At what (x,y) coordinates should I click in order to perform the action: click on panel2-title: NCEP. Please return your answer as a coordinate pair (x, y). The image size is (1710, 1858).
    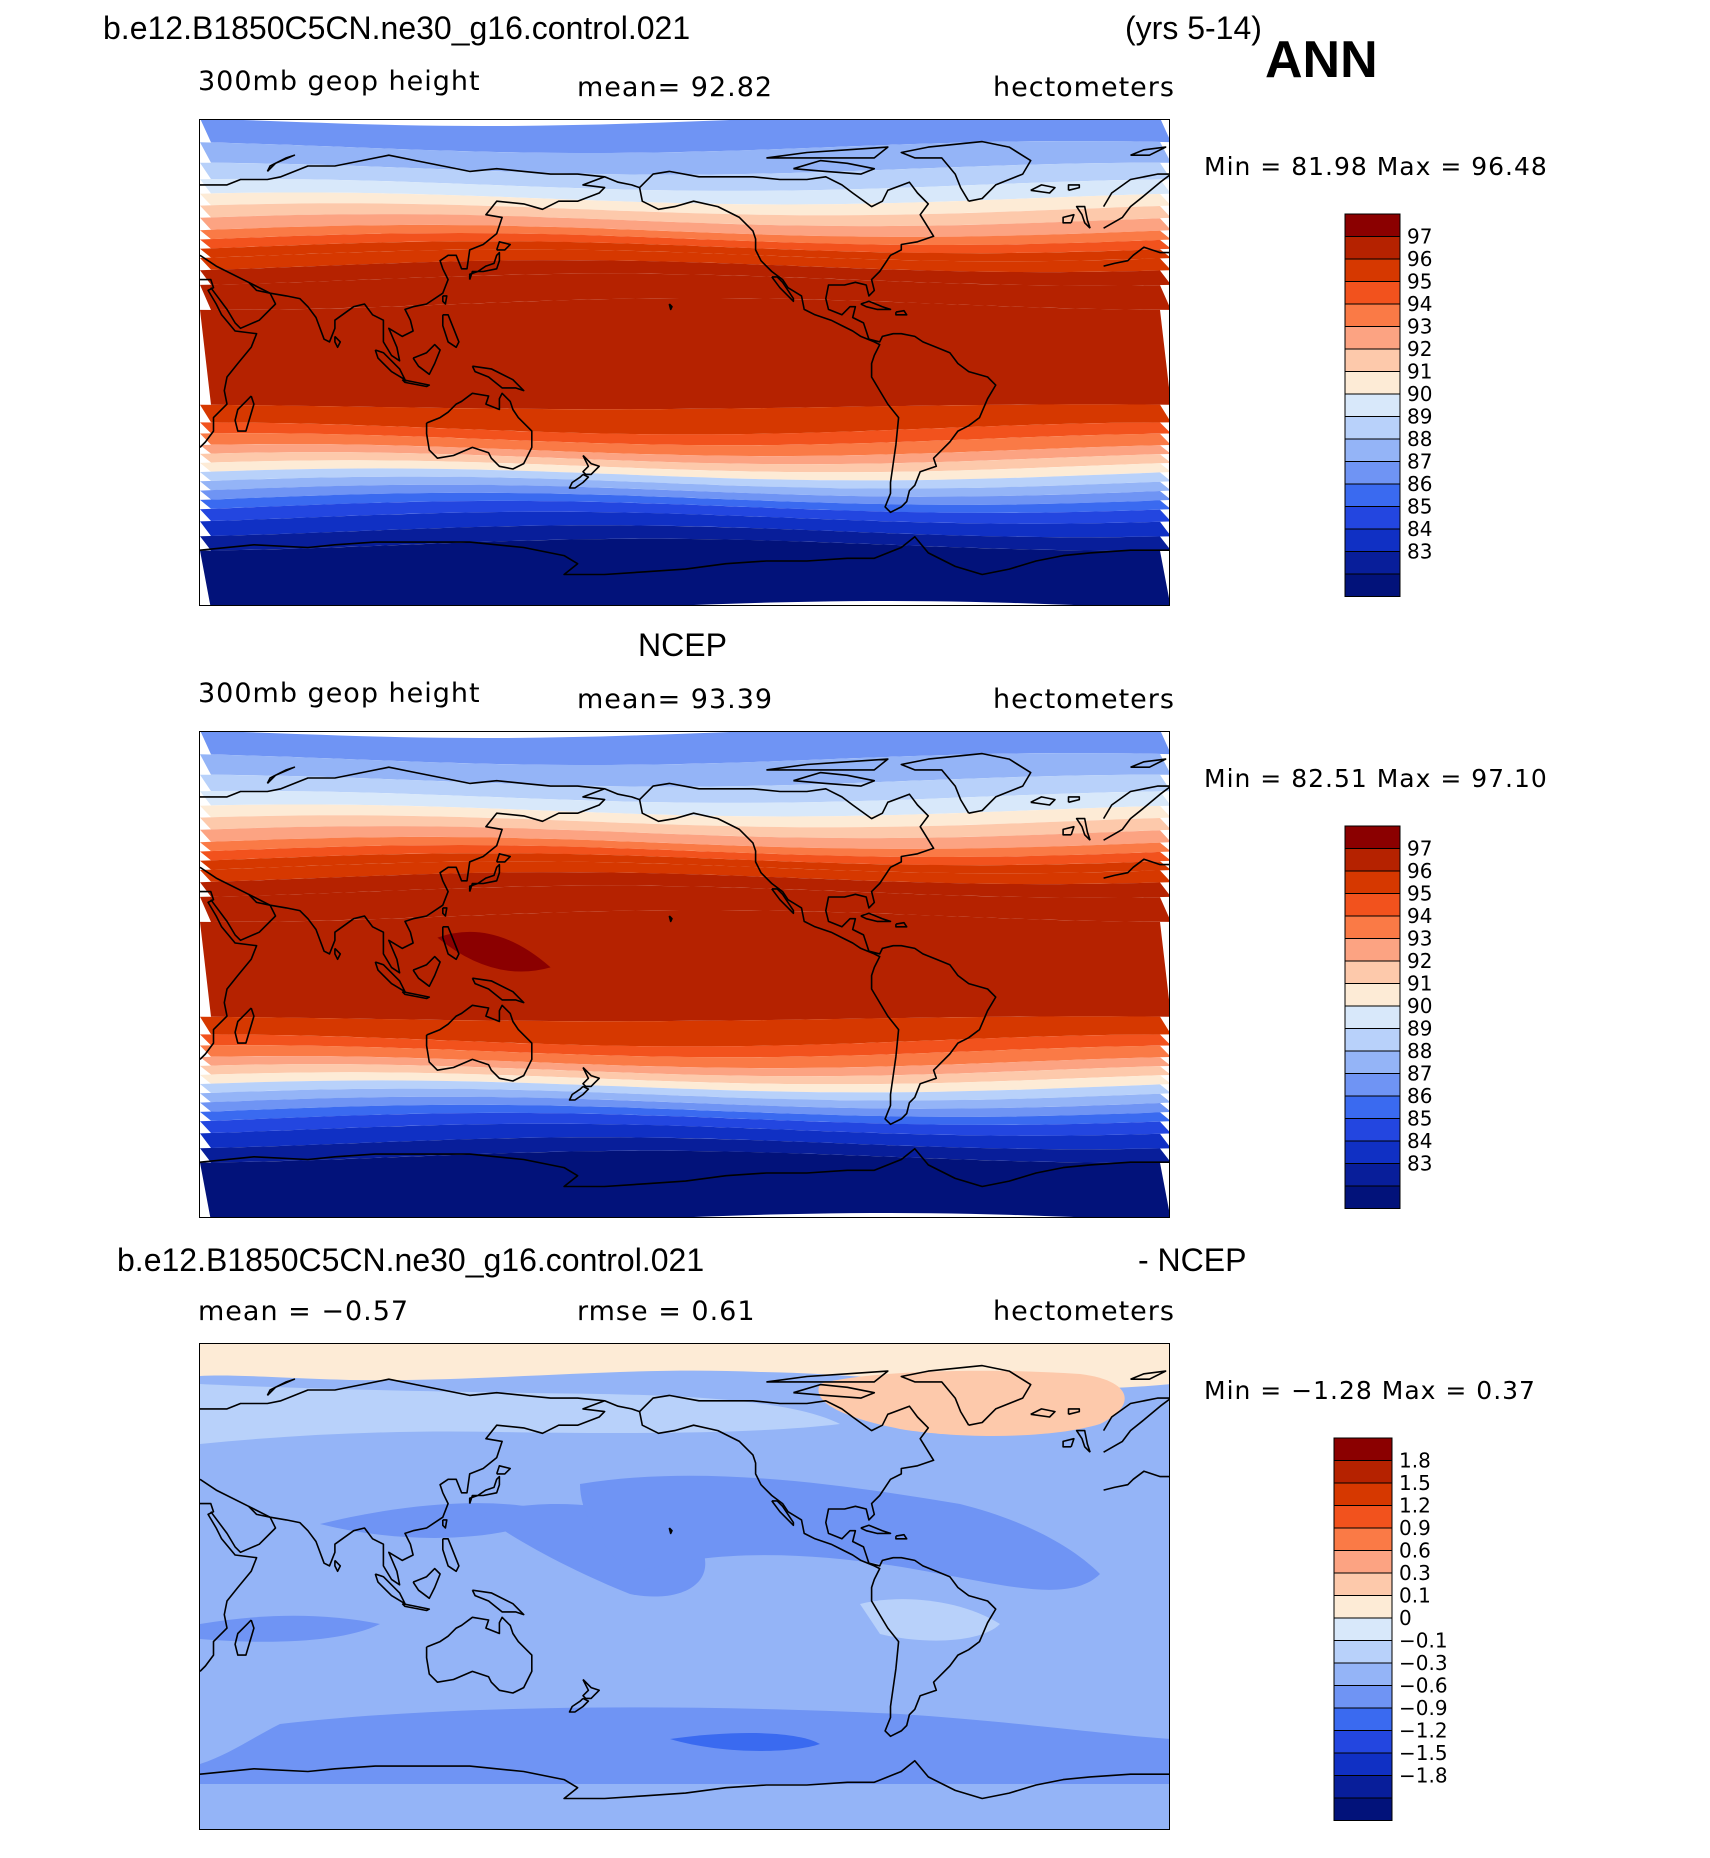
    Looking at the image, I should click on (682, 645).